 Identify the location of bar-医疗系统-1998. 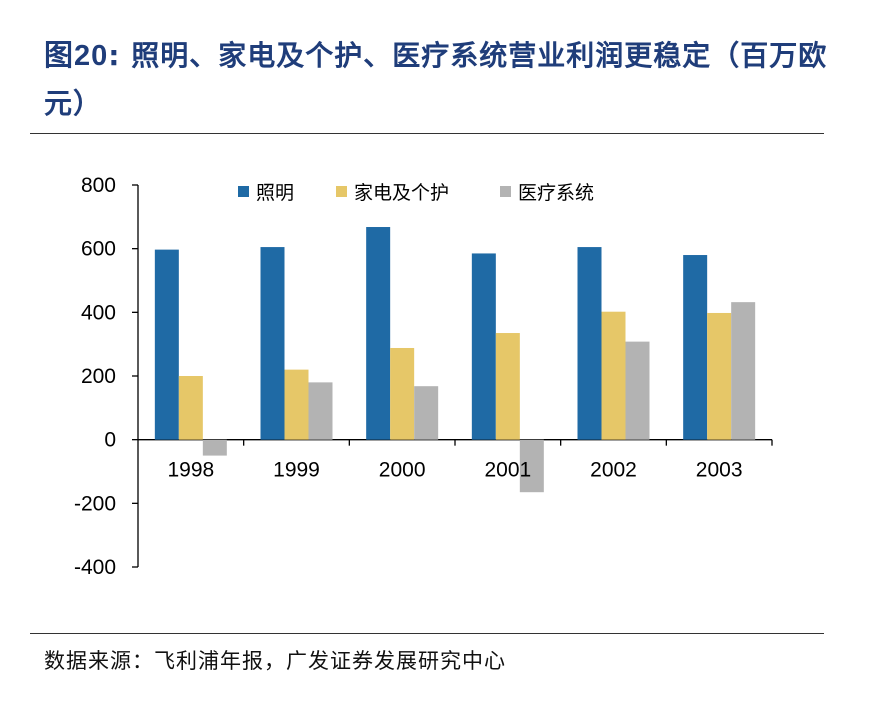
(214, 447).